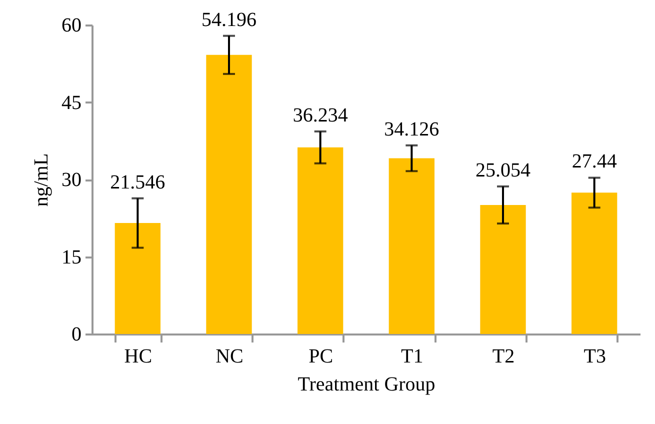 This screenshot has height=424, width=655. Describe the element at coordinates (72, 103) in the screenshot. I see `y-tick-label: 45` at that location.